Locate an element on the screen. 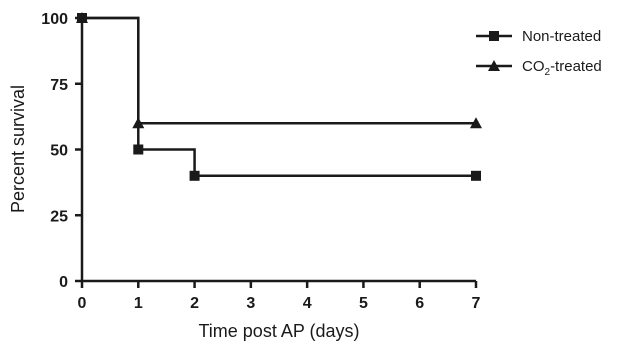 This screenshot has width=622, height=341. y-ticks: 0 25 50 75 100 is located at coordinates (61, 151).